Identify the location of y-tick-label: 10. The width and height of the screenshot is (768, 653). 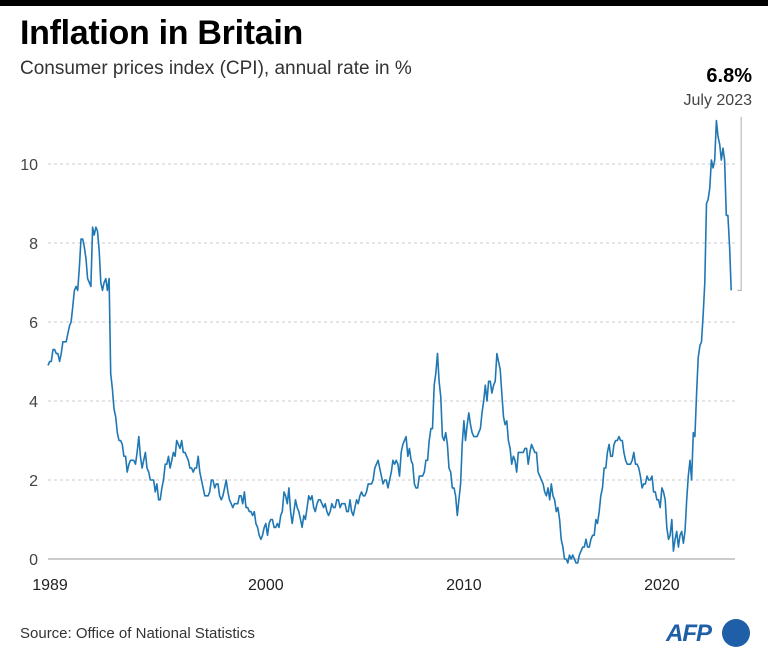
(29, 165).